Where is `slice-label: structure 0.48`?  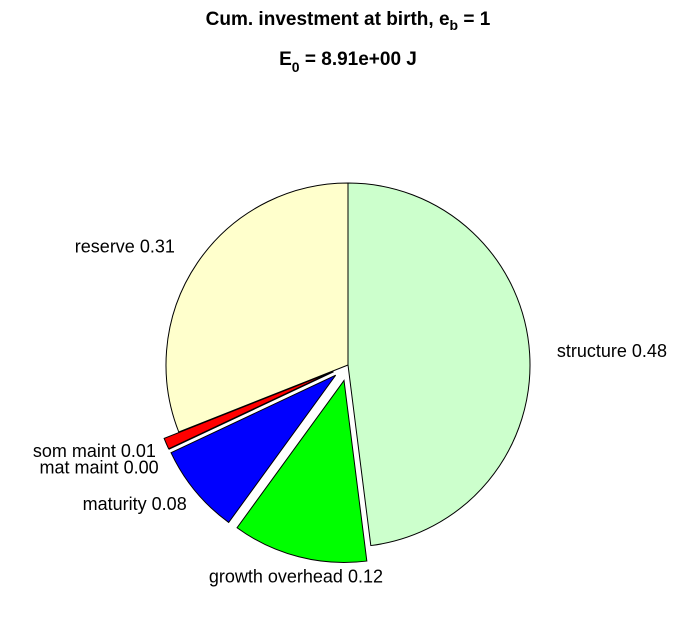
slice-label: structure 0.48 is located at coordinates (612, 351).